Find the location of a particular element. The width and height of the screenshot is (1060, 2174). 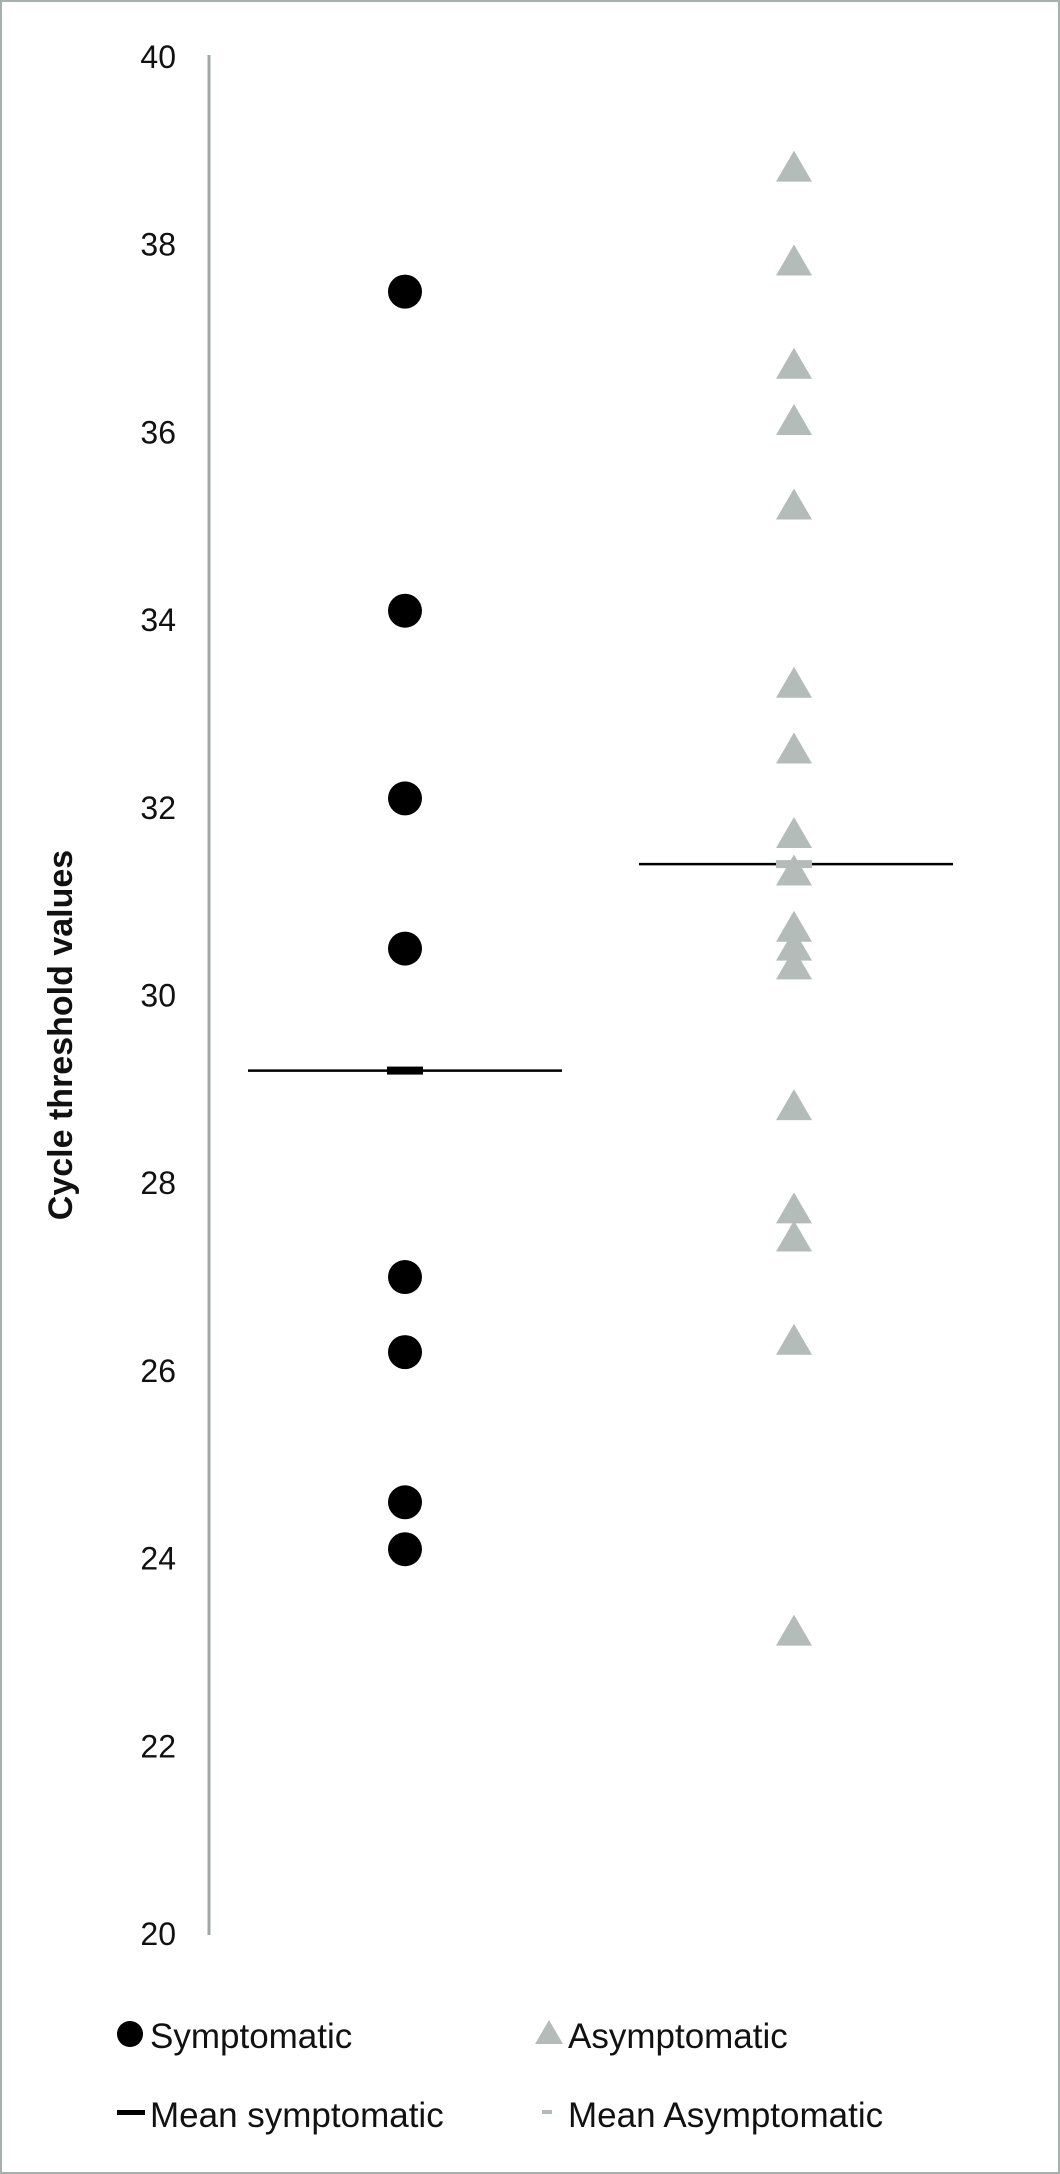

y-tick-label: 28 is located at coordinates (158, 1183).